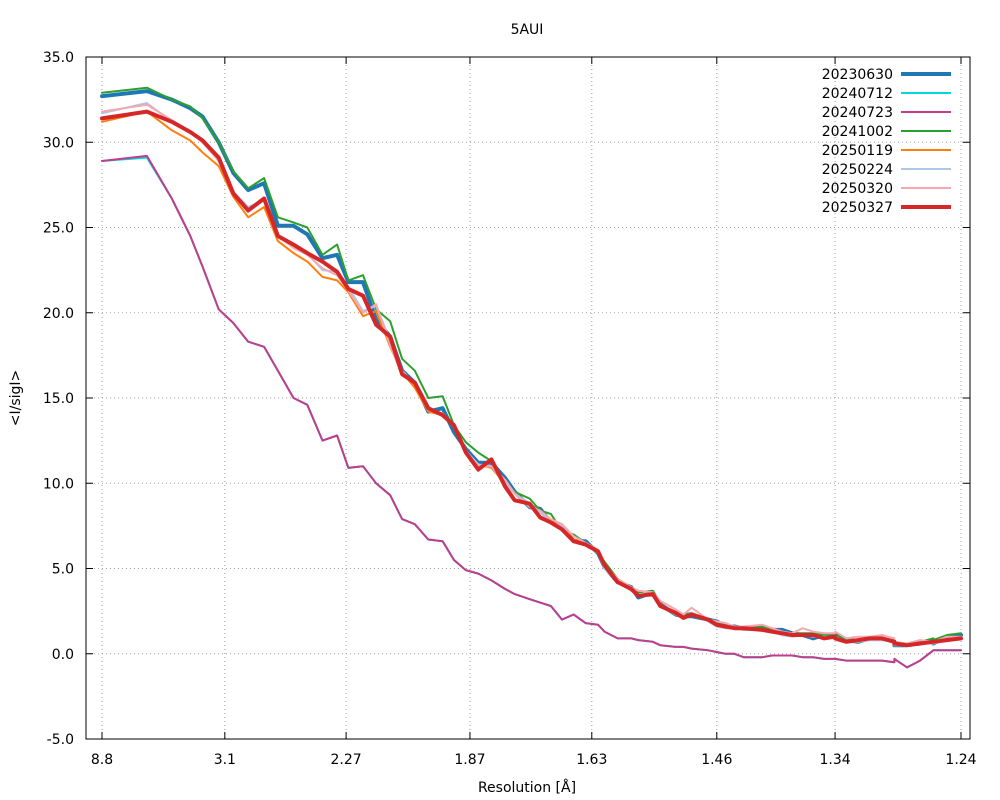 The width and height of the screenshot is (1000, 800). Describe the element at coordinates (716, 760) in the screenshot. I see `x-tick-label: 1.46` at that location.